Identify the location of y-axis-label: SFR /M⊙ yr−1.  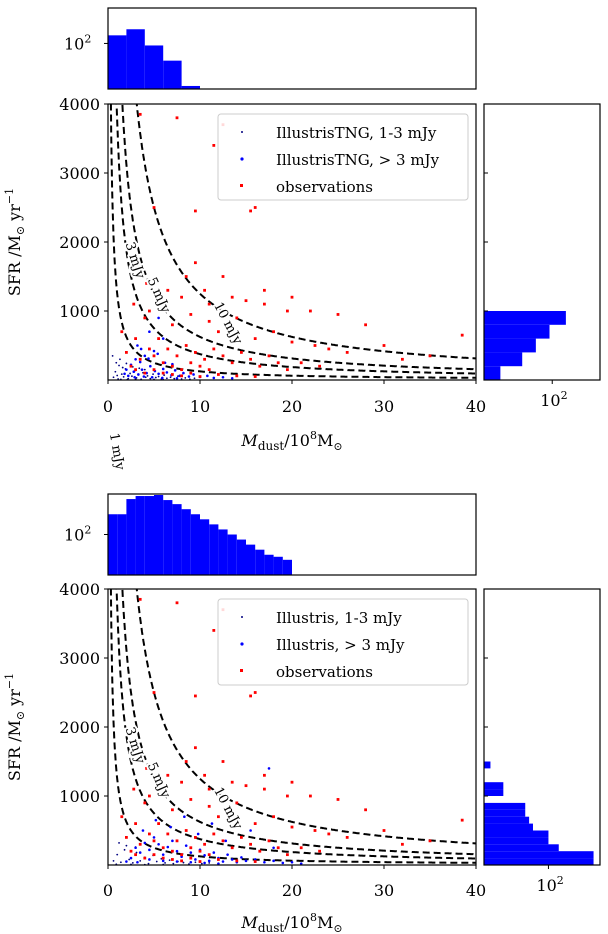
(15, 242).